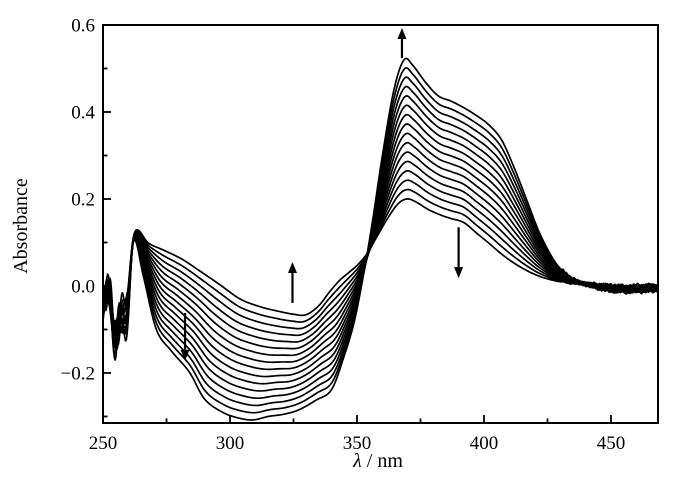 The height and width of the screenshot is (486, 694). What do you see at coordinates (377, 461) in the screenshot?
I see `x-axis-title: λ / nm` at bounding box center [377, 461].